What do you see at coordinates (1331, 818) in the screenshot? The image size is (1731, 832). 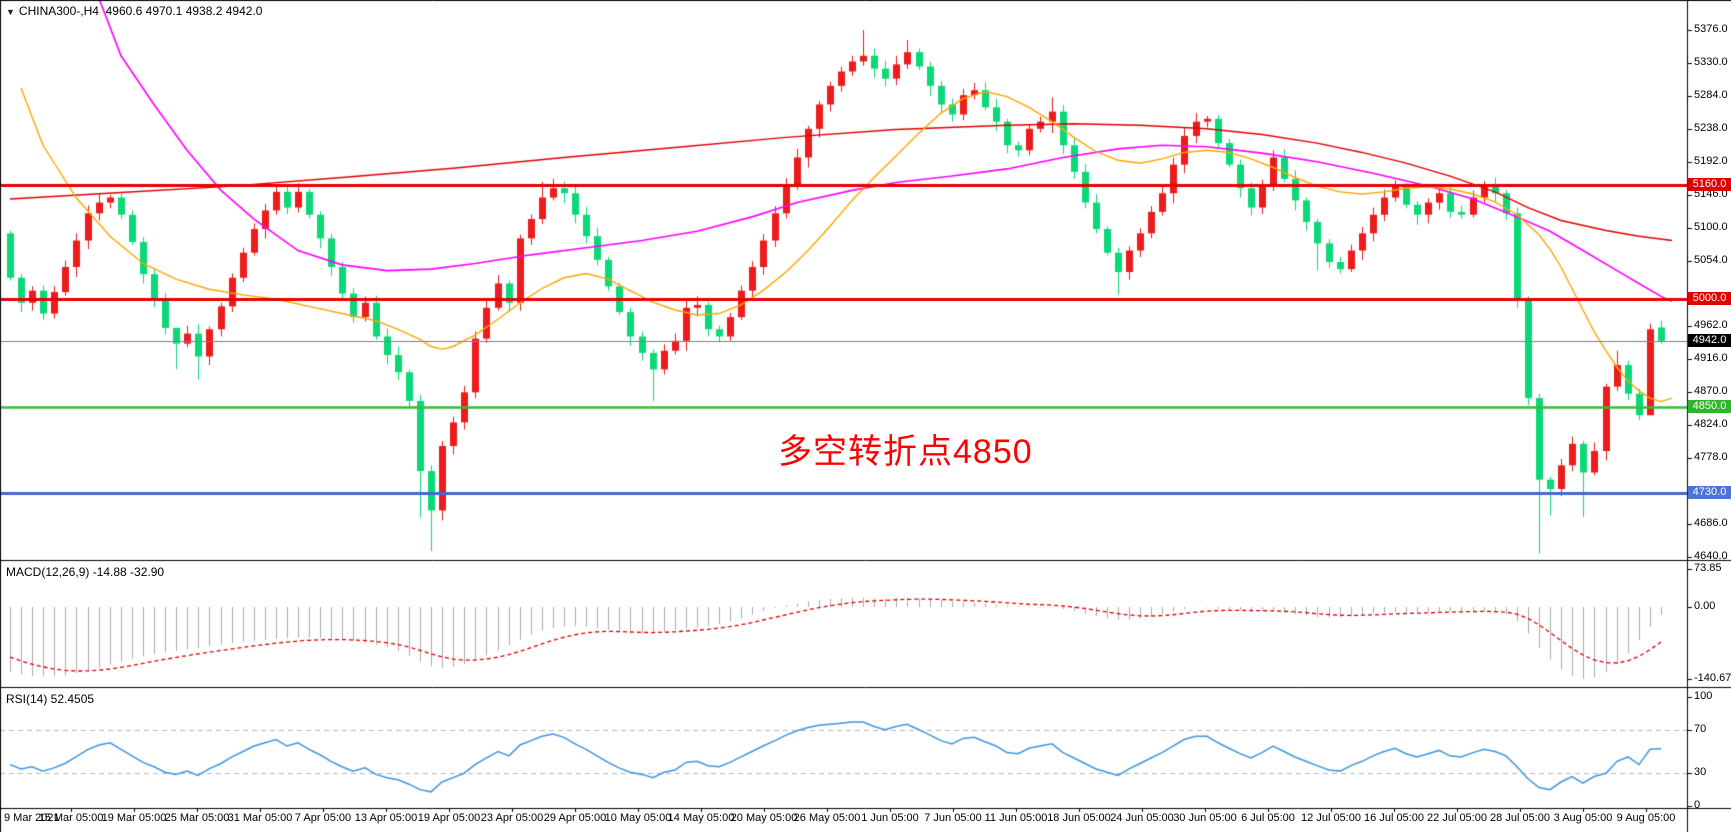 I see `date-tick-label: 12 Jul 05:00` at bounding box center [1331, 818].